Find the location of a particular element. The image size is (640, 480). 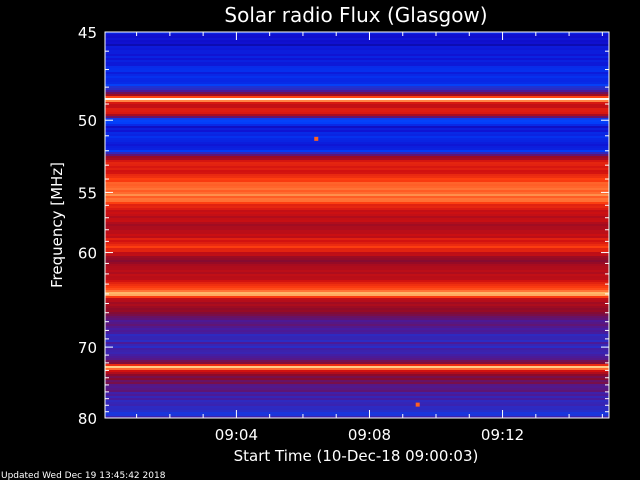

y-tick-label: 60 is located at coordinates (87, 254).